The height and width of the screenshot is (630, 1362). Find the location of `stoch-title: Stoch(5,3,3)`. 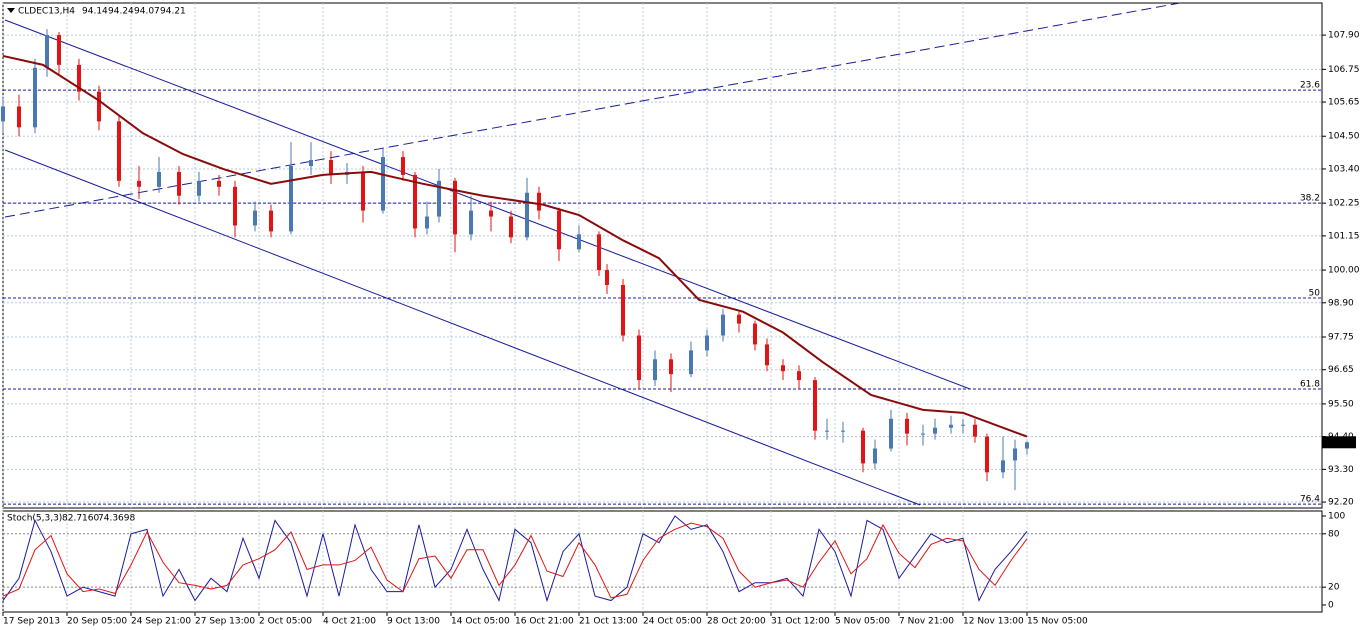

stoch-title: Stoch(5,3,3) is located at coordinates (34, 519).